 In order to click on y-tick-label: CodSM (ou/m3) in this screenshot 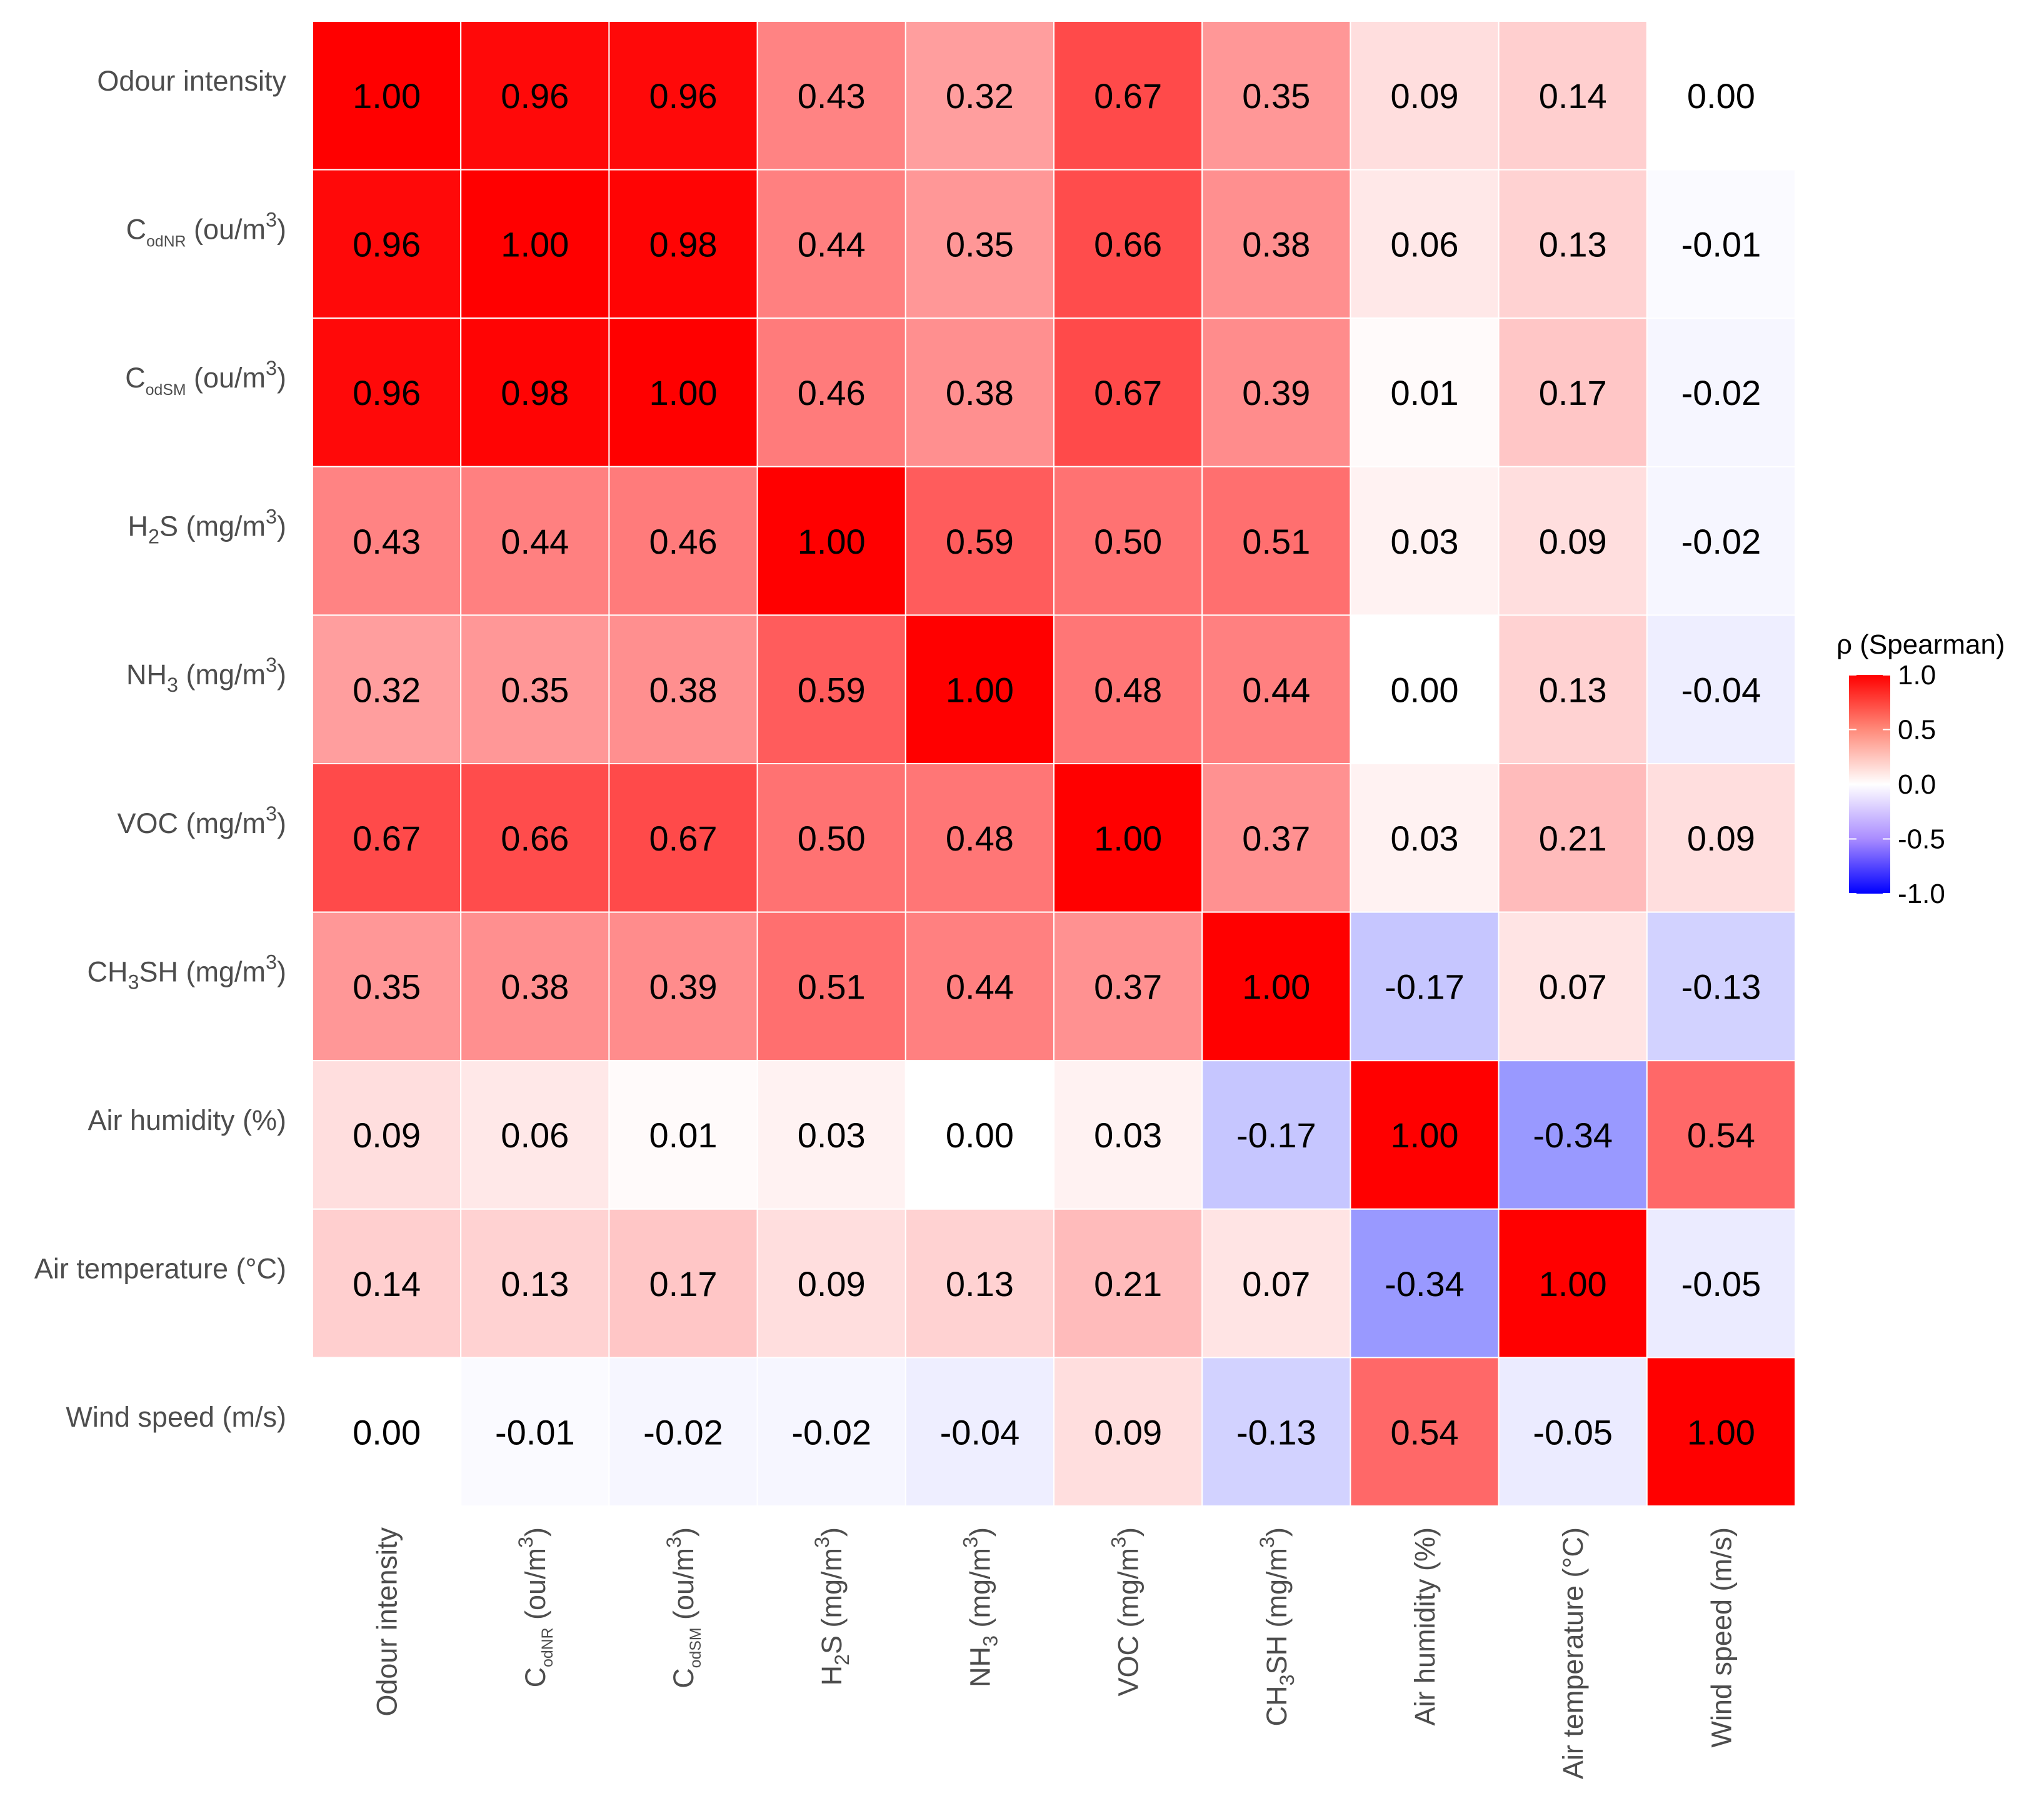, I will do `click(206, 378)`.